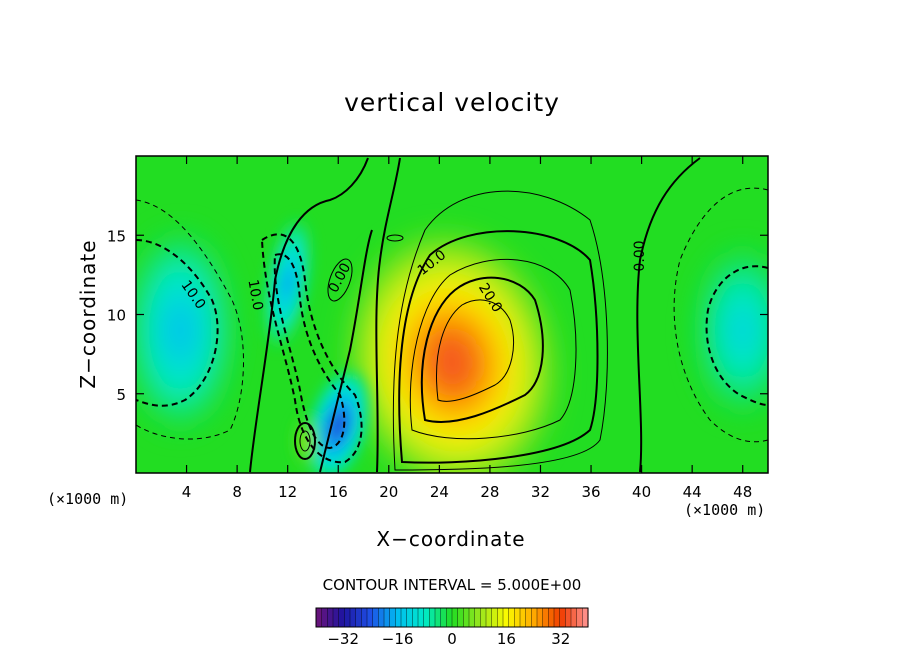 Image resolution: width=904 pixels, height=654 pixels. What do you see at coordinates (88, 499) in the screenshot?
I see `x-unit-label-left: (×1000 m)` at bounding box center [88, 499].